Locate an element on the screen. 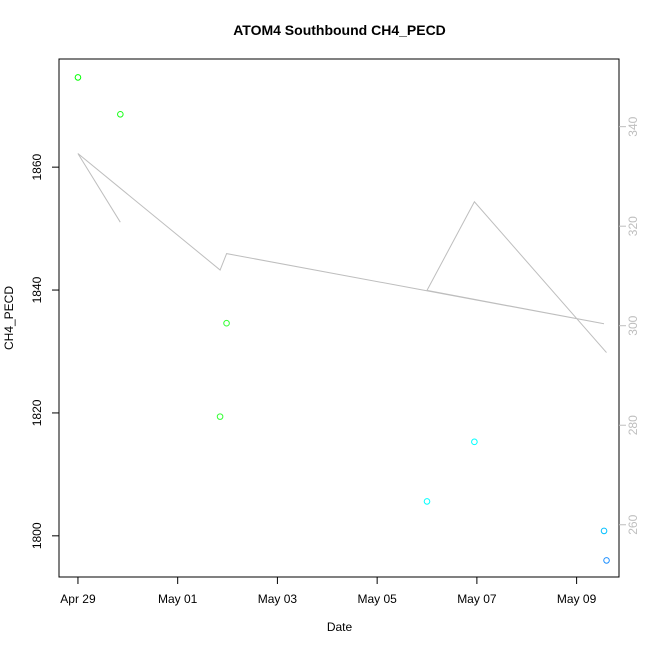 Image resolution: width=650 pixels, height=650 pixels. x-tick-label: May 07 is located at coordinates (477, 599).